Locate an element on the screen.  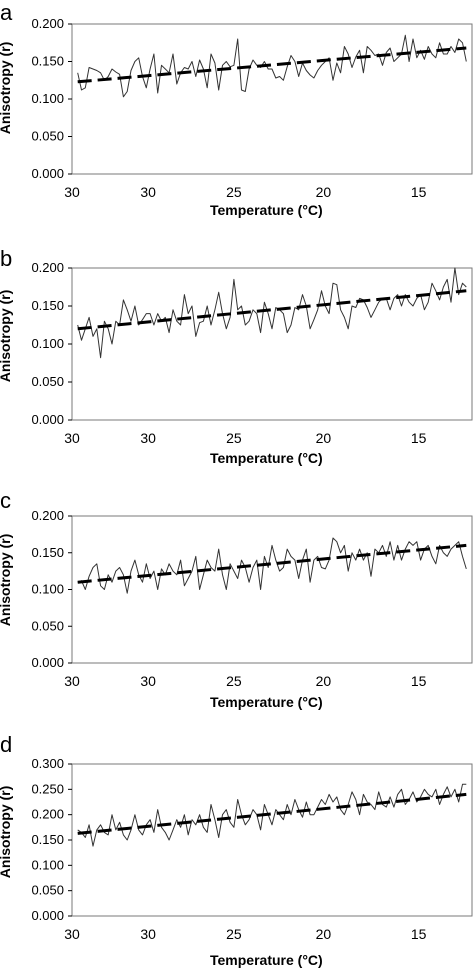
y-tick-label: 0.300 is located at coordinates (47, 763).